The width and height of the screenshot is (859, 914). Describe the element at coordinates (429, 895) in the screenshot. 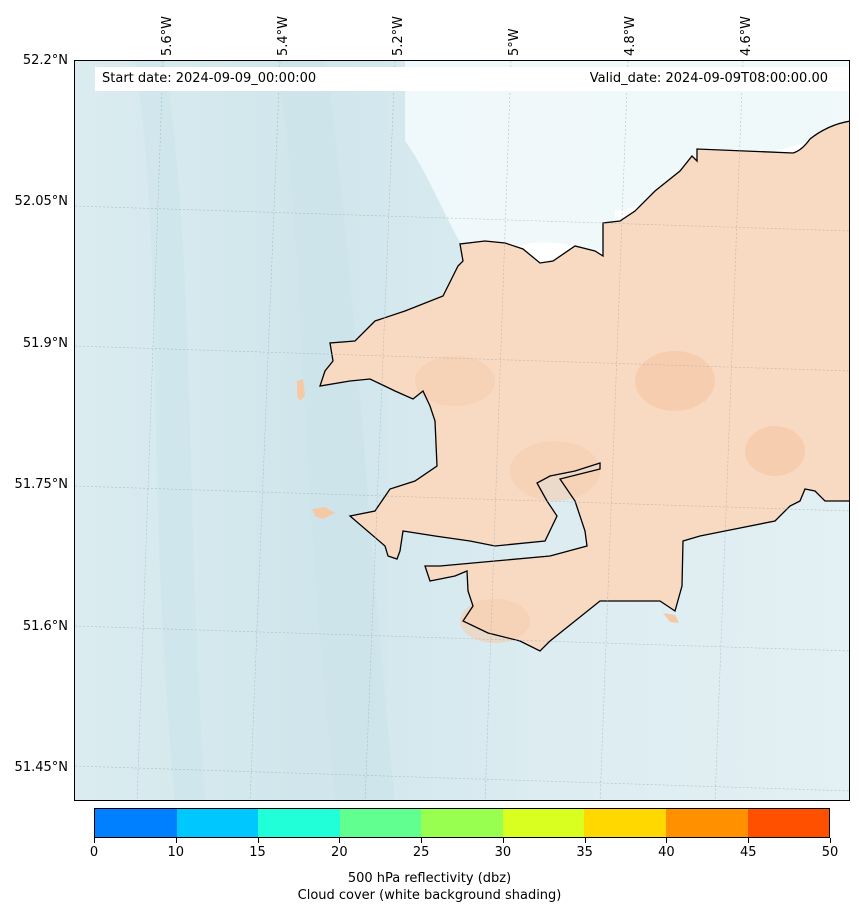

I see `colorbar-subtitle: Cloud cover (white background shading)` at that location.